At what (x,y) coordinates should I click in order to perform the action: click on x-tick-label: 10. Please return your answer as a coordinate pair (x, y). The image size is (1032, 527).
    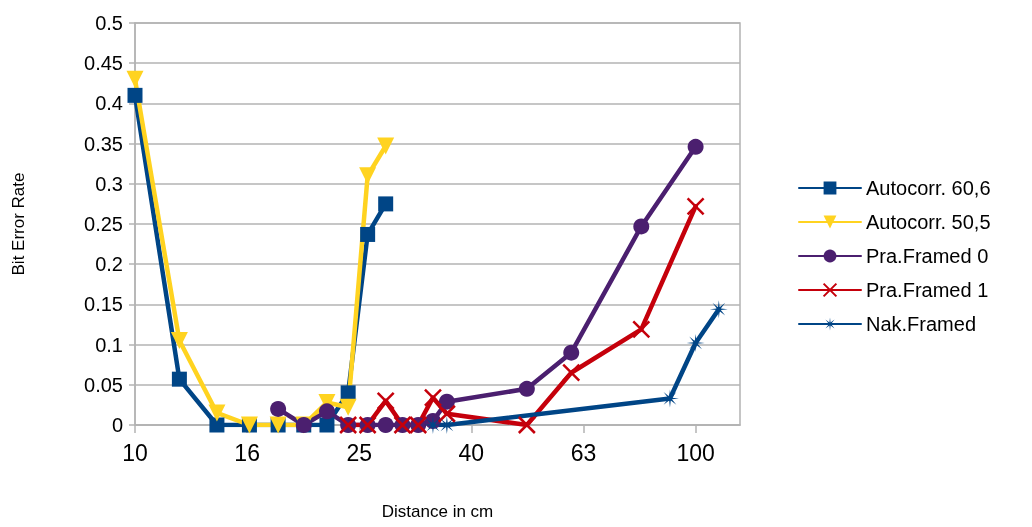
    Looking at the image, I should click on (135, 452).